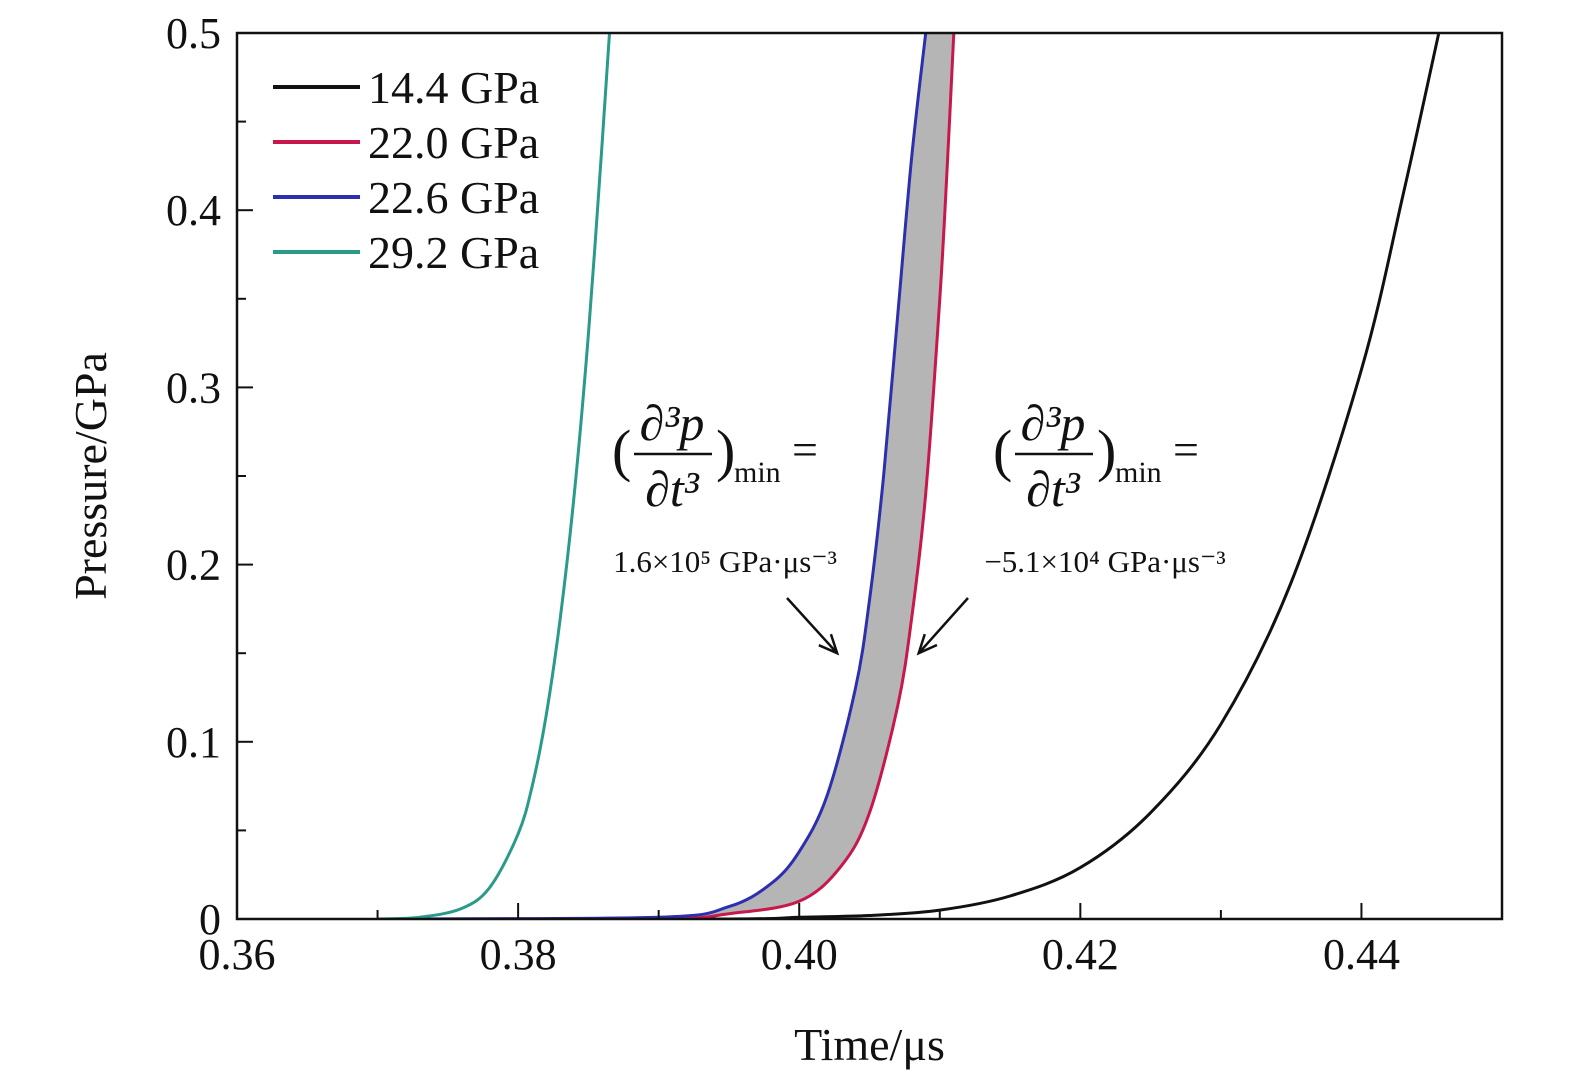  Describe the element at coordinates (193, 565) in the screenshot. I see `y-tick-label-2: 0.2` at that location.